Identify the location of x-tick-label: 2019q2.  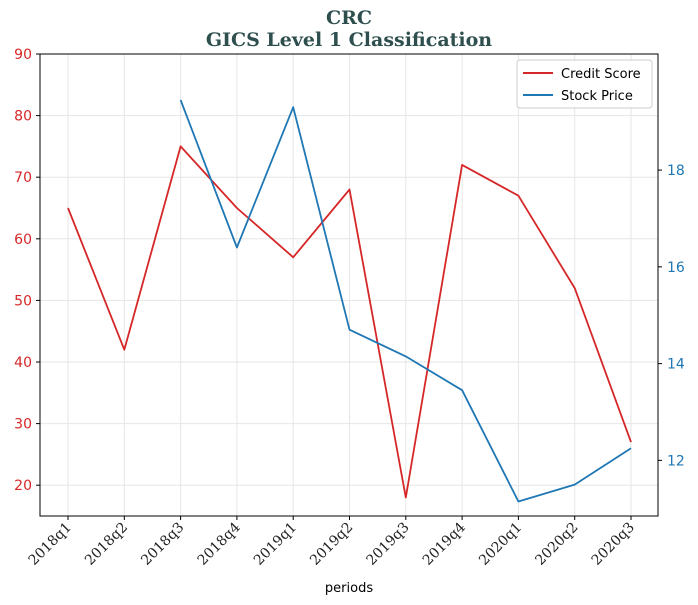
(331, 544).